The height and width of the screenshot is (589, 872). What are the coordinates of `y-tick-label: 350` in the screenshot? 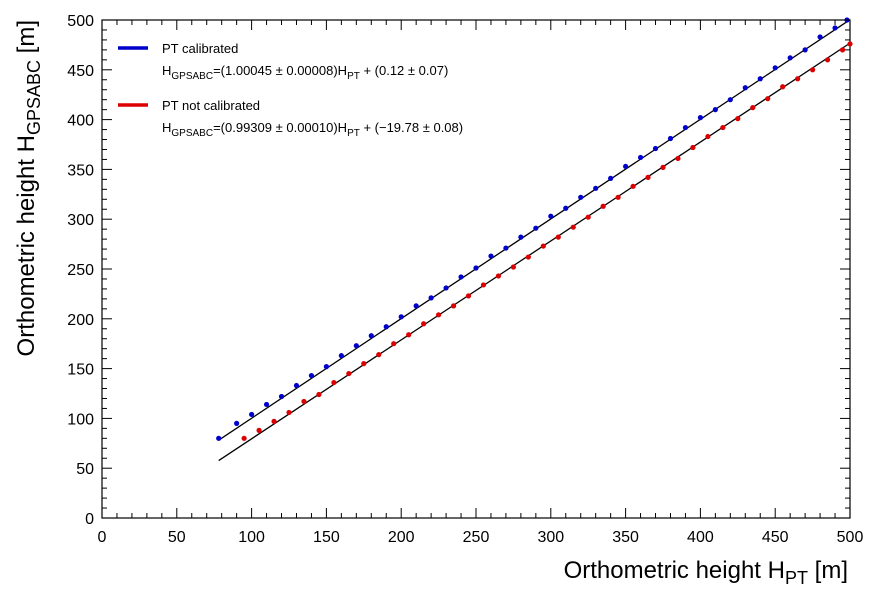 It's located at (80, 170).